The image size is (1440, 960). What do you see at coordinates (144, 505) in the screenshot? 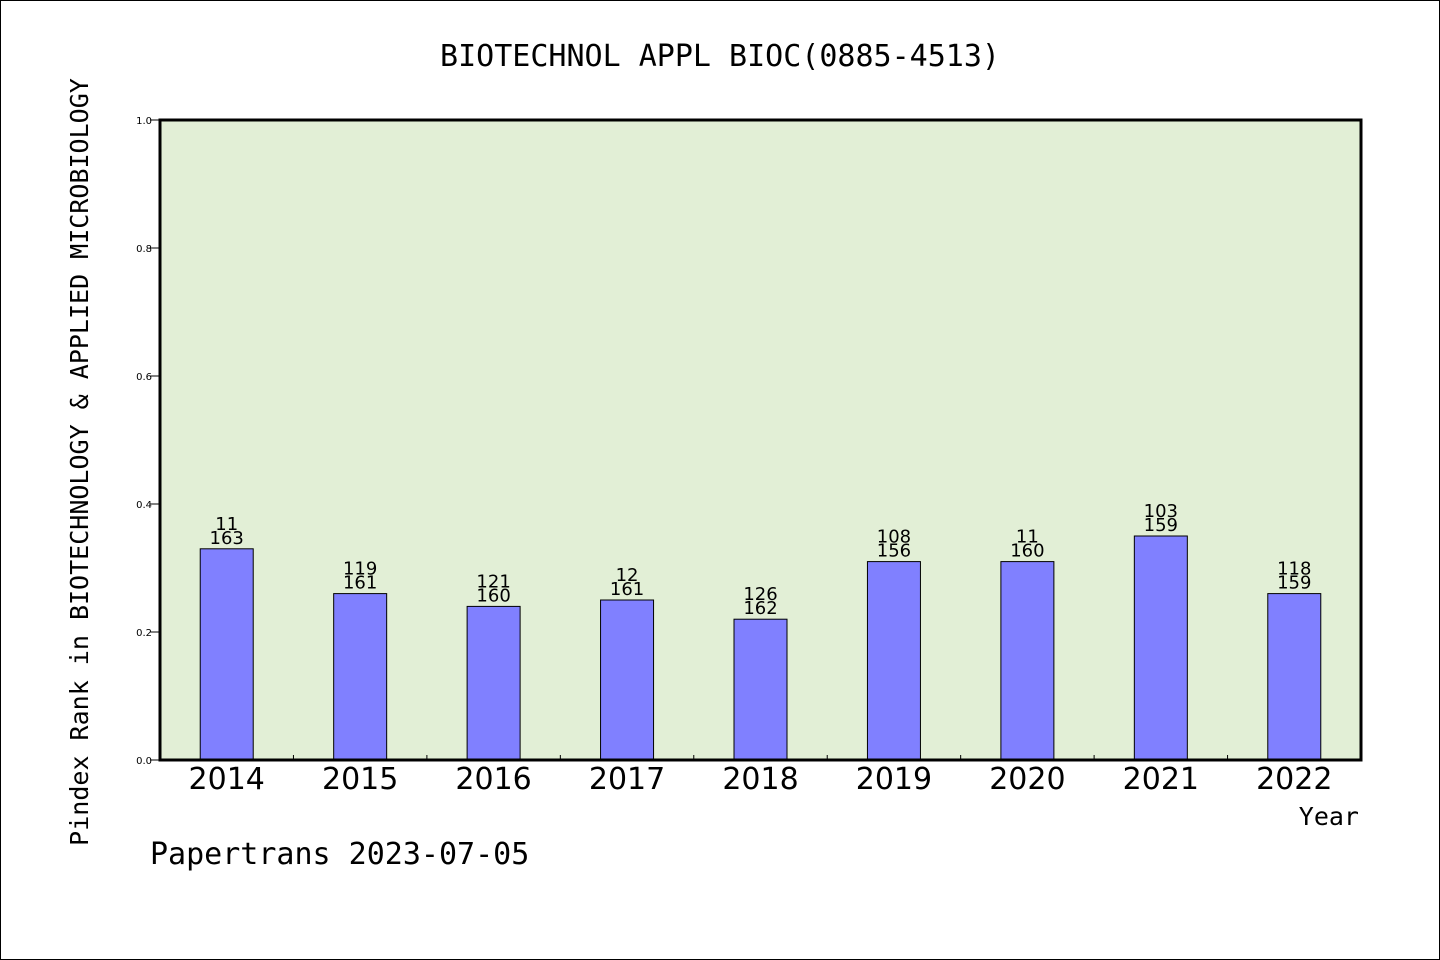
I see `y-tick-label: 0.4` at bounding box center [144, 505].